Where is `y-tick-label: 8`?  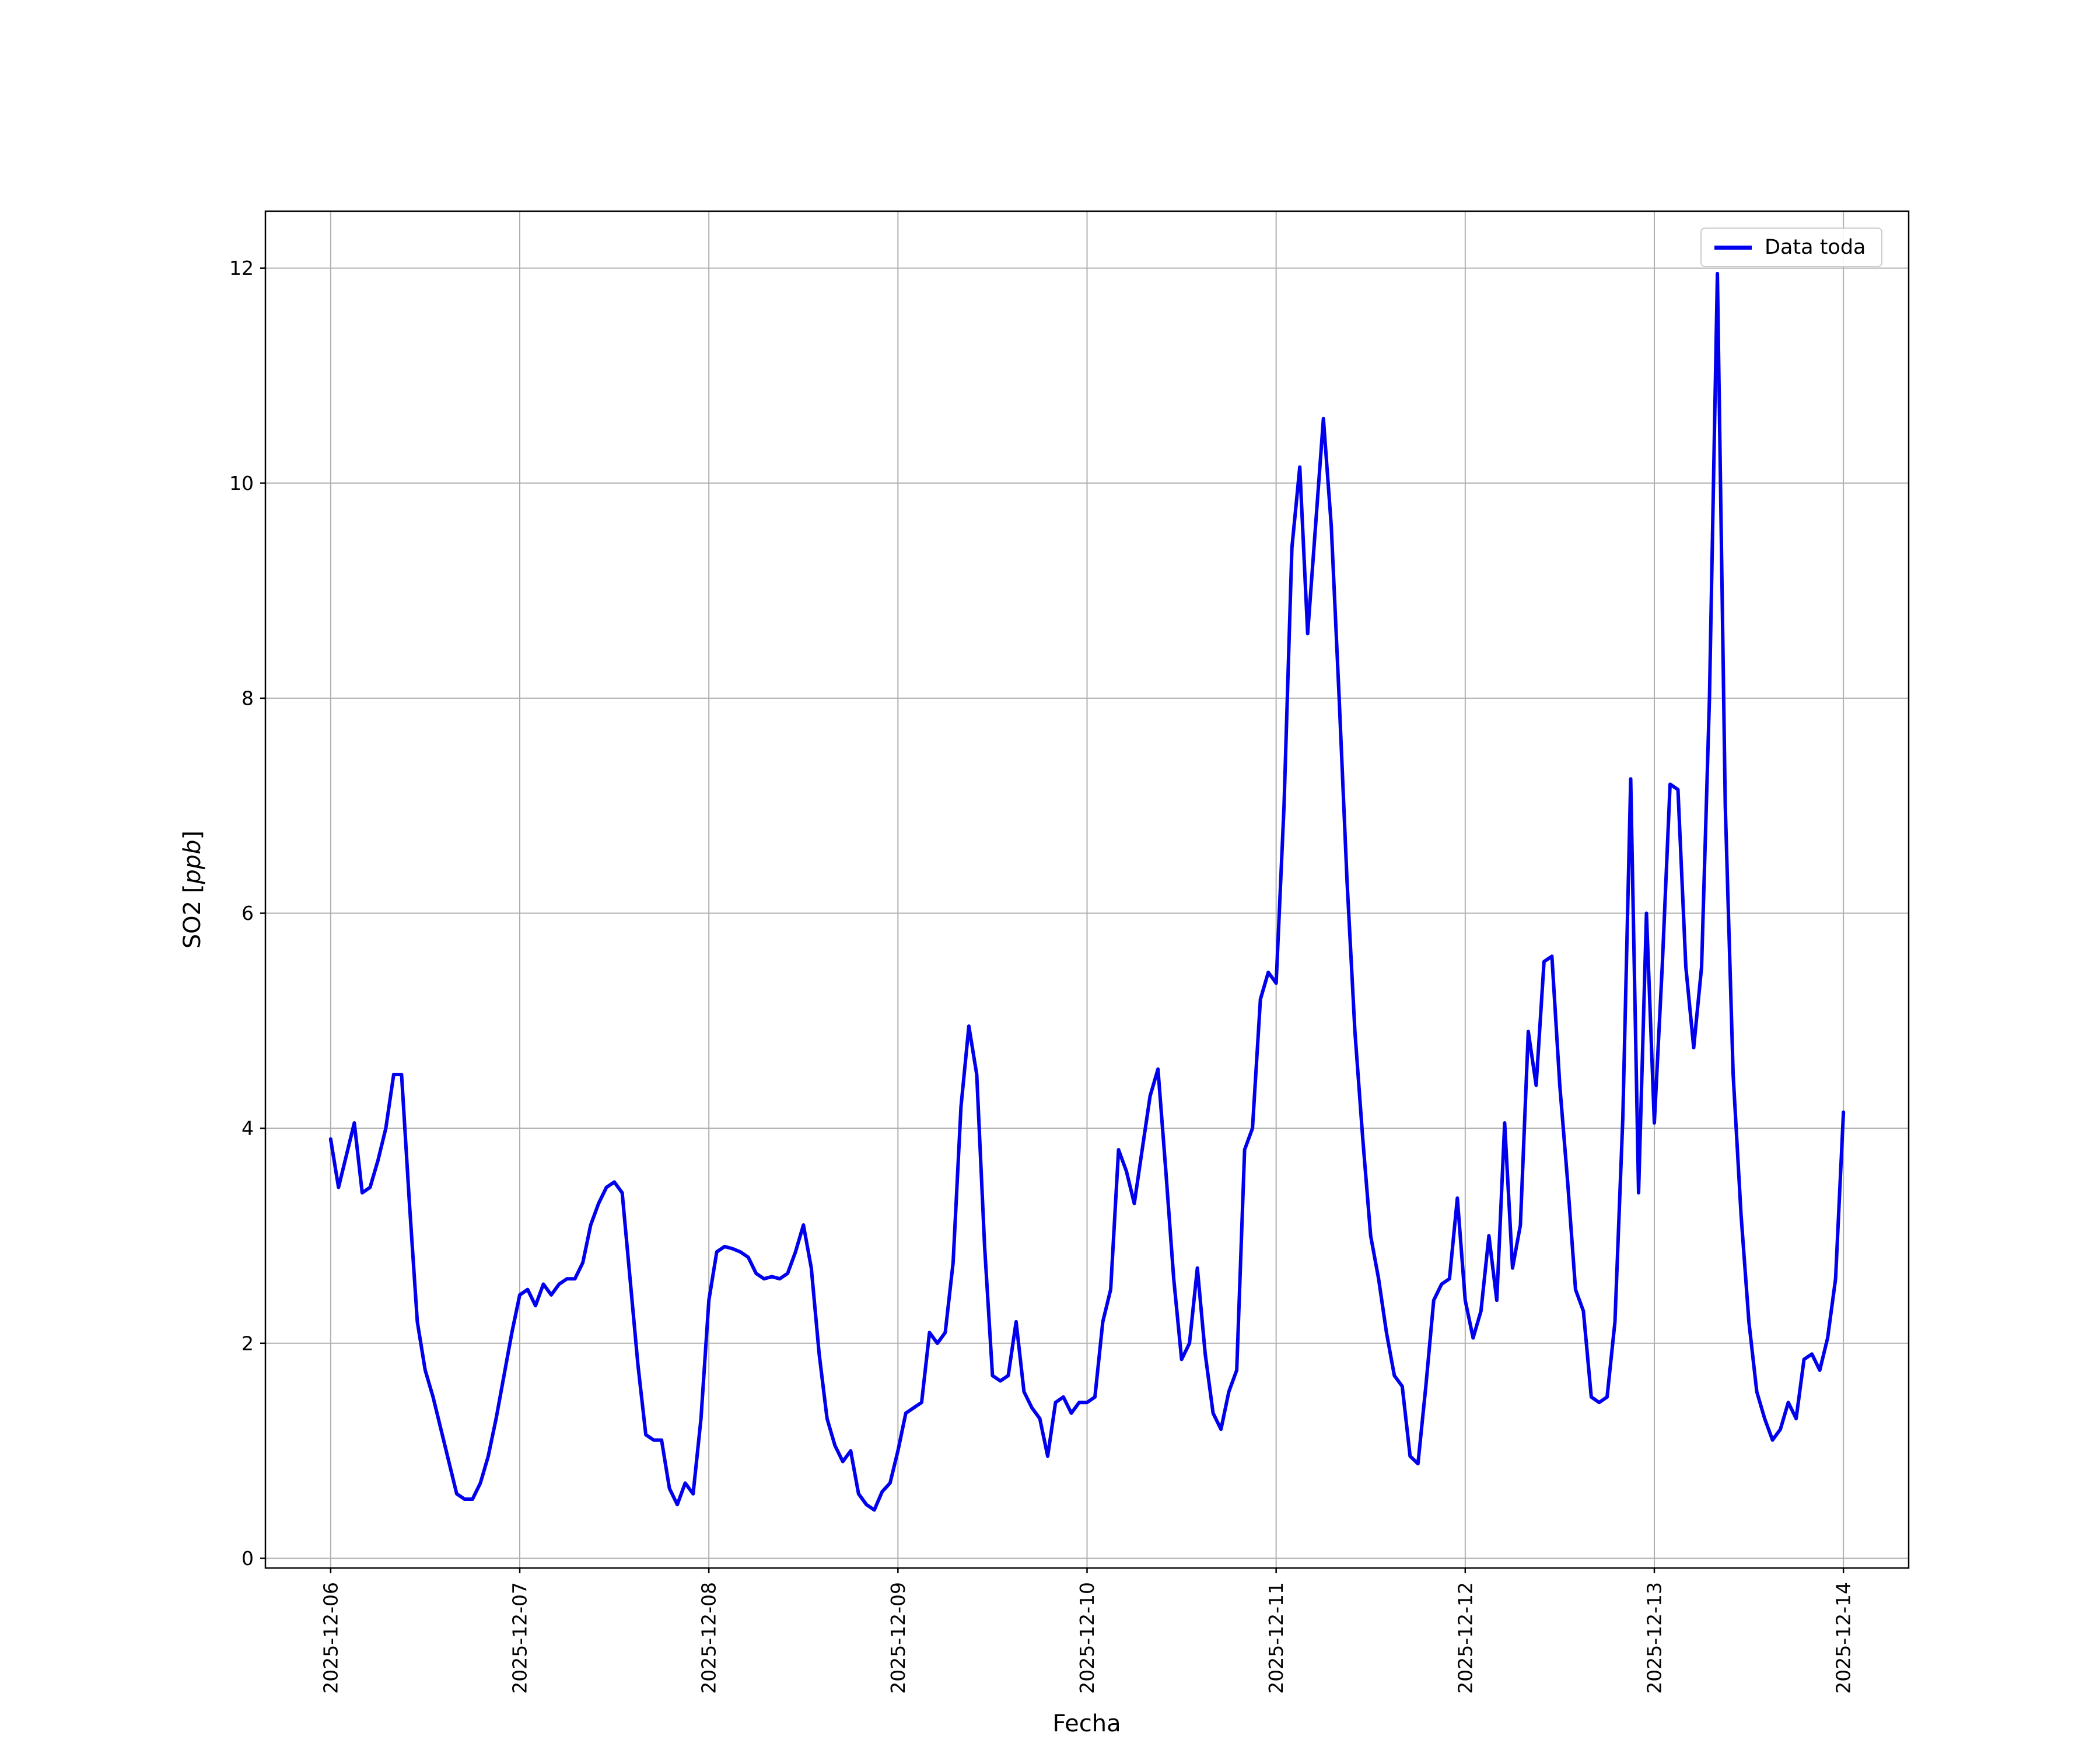
y-tick-label: 8 is located at coordinates (248, 698).